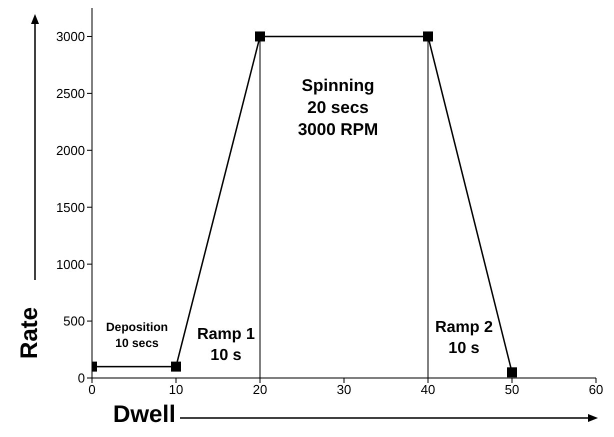 The width and height of the screenshot is (614, 437). I want to click on x-tick-label: 30, so click(344, 390).